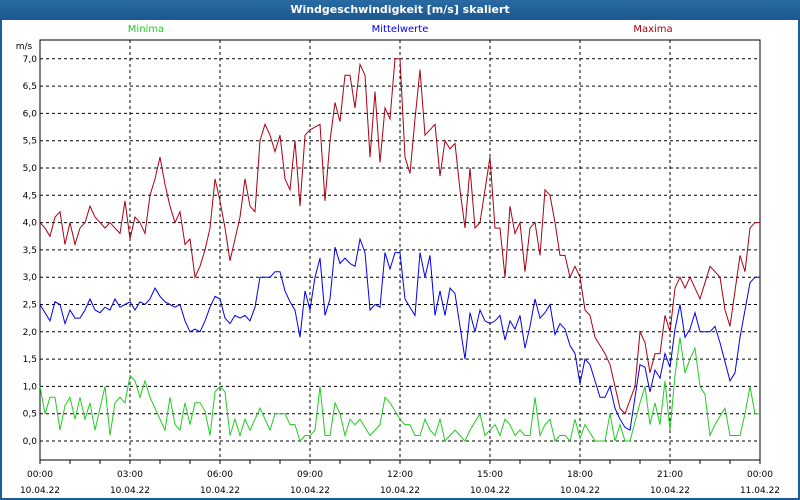  I want to click on window-title: Windgeschwindigkeit [m/s] skaliert, so click(400, 10).